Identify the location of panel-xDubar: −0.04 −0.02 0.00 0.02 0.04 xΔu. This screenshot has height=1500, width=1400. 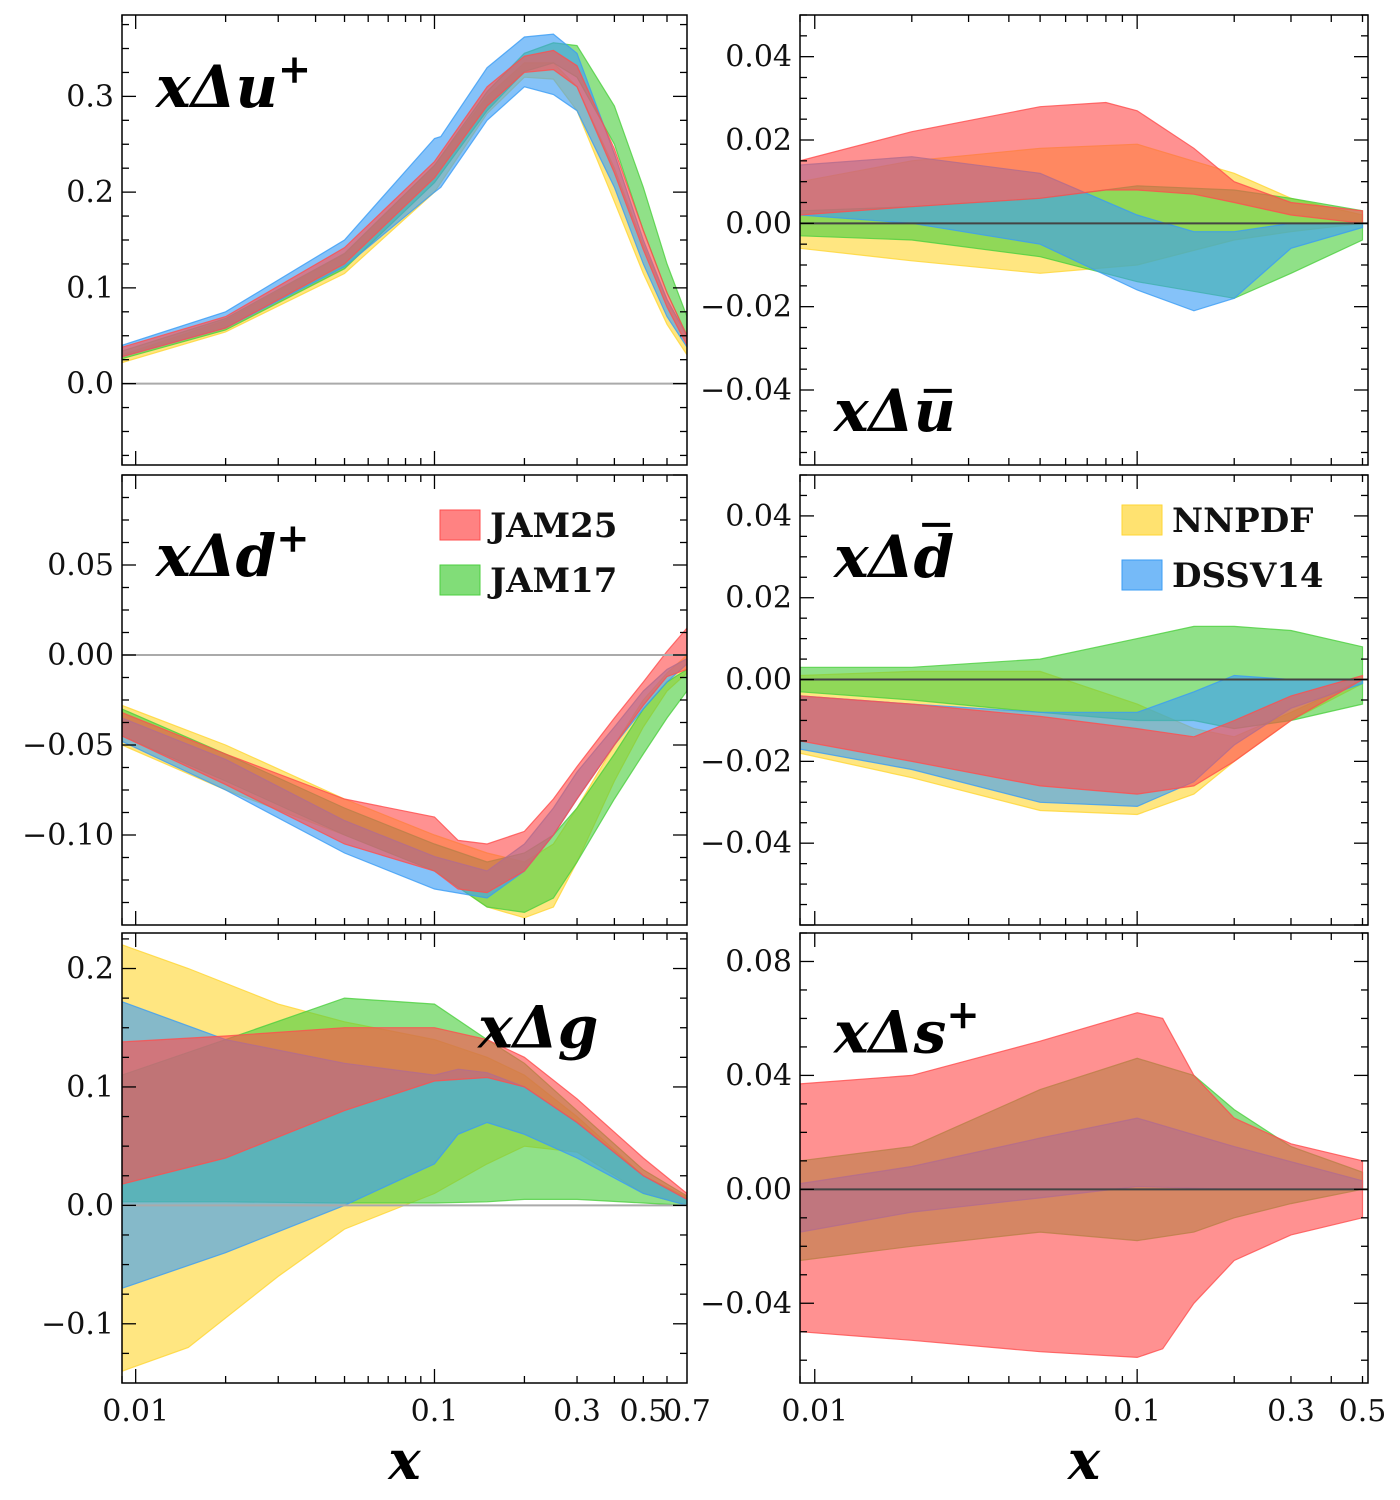
(1034, 240).